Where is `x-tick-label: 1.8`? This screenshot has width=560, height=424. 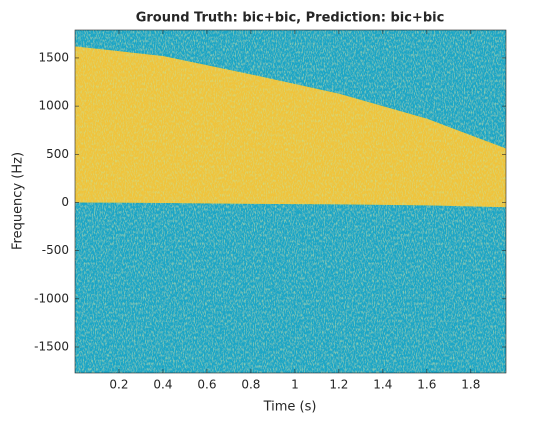
x-tick-label: 1.8 is located at coordinates (470, 385).